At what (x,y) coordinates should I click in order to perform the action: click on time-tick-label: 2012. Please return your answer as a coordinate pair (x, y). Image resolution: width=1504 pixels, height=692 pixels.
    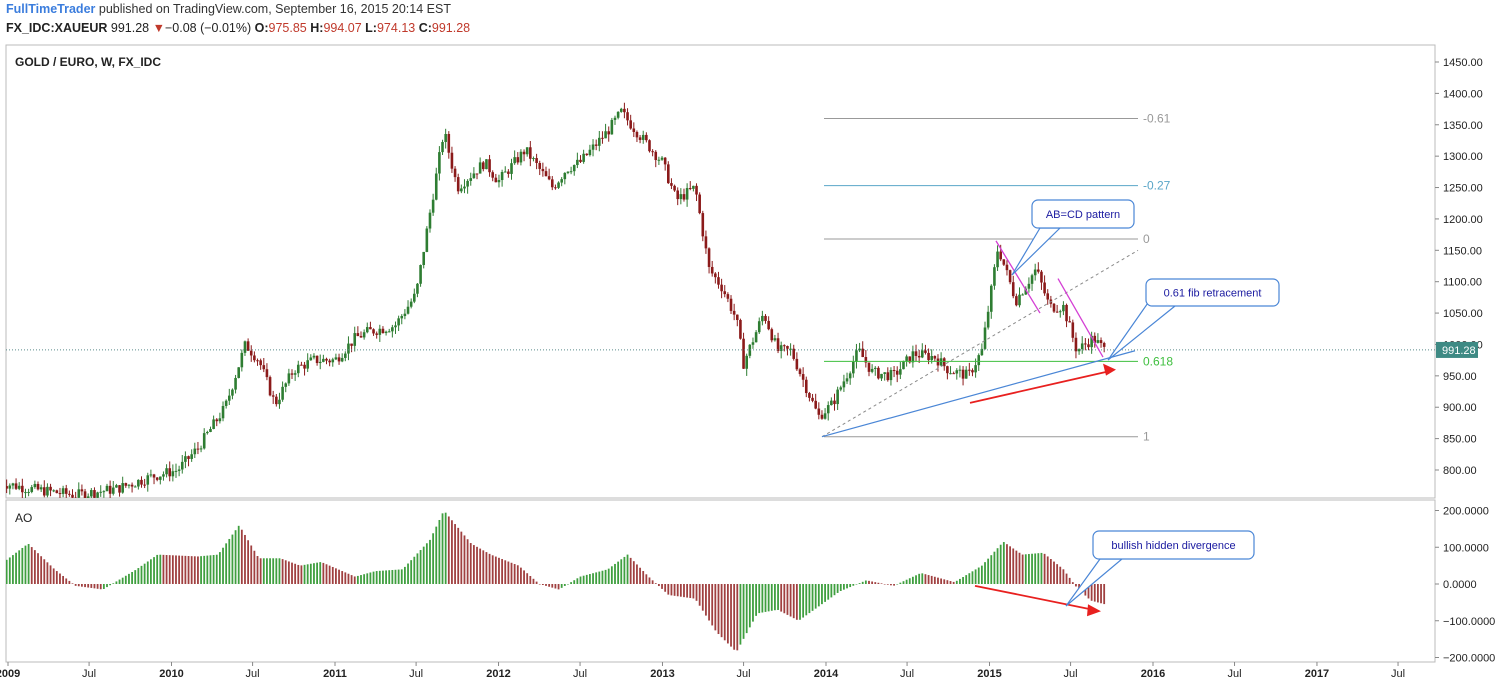
    Looking at the image, I should click on (498, 674).